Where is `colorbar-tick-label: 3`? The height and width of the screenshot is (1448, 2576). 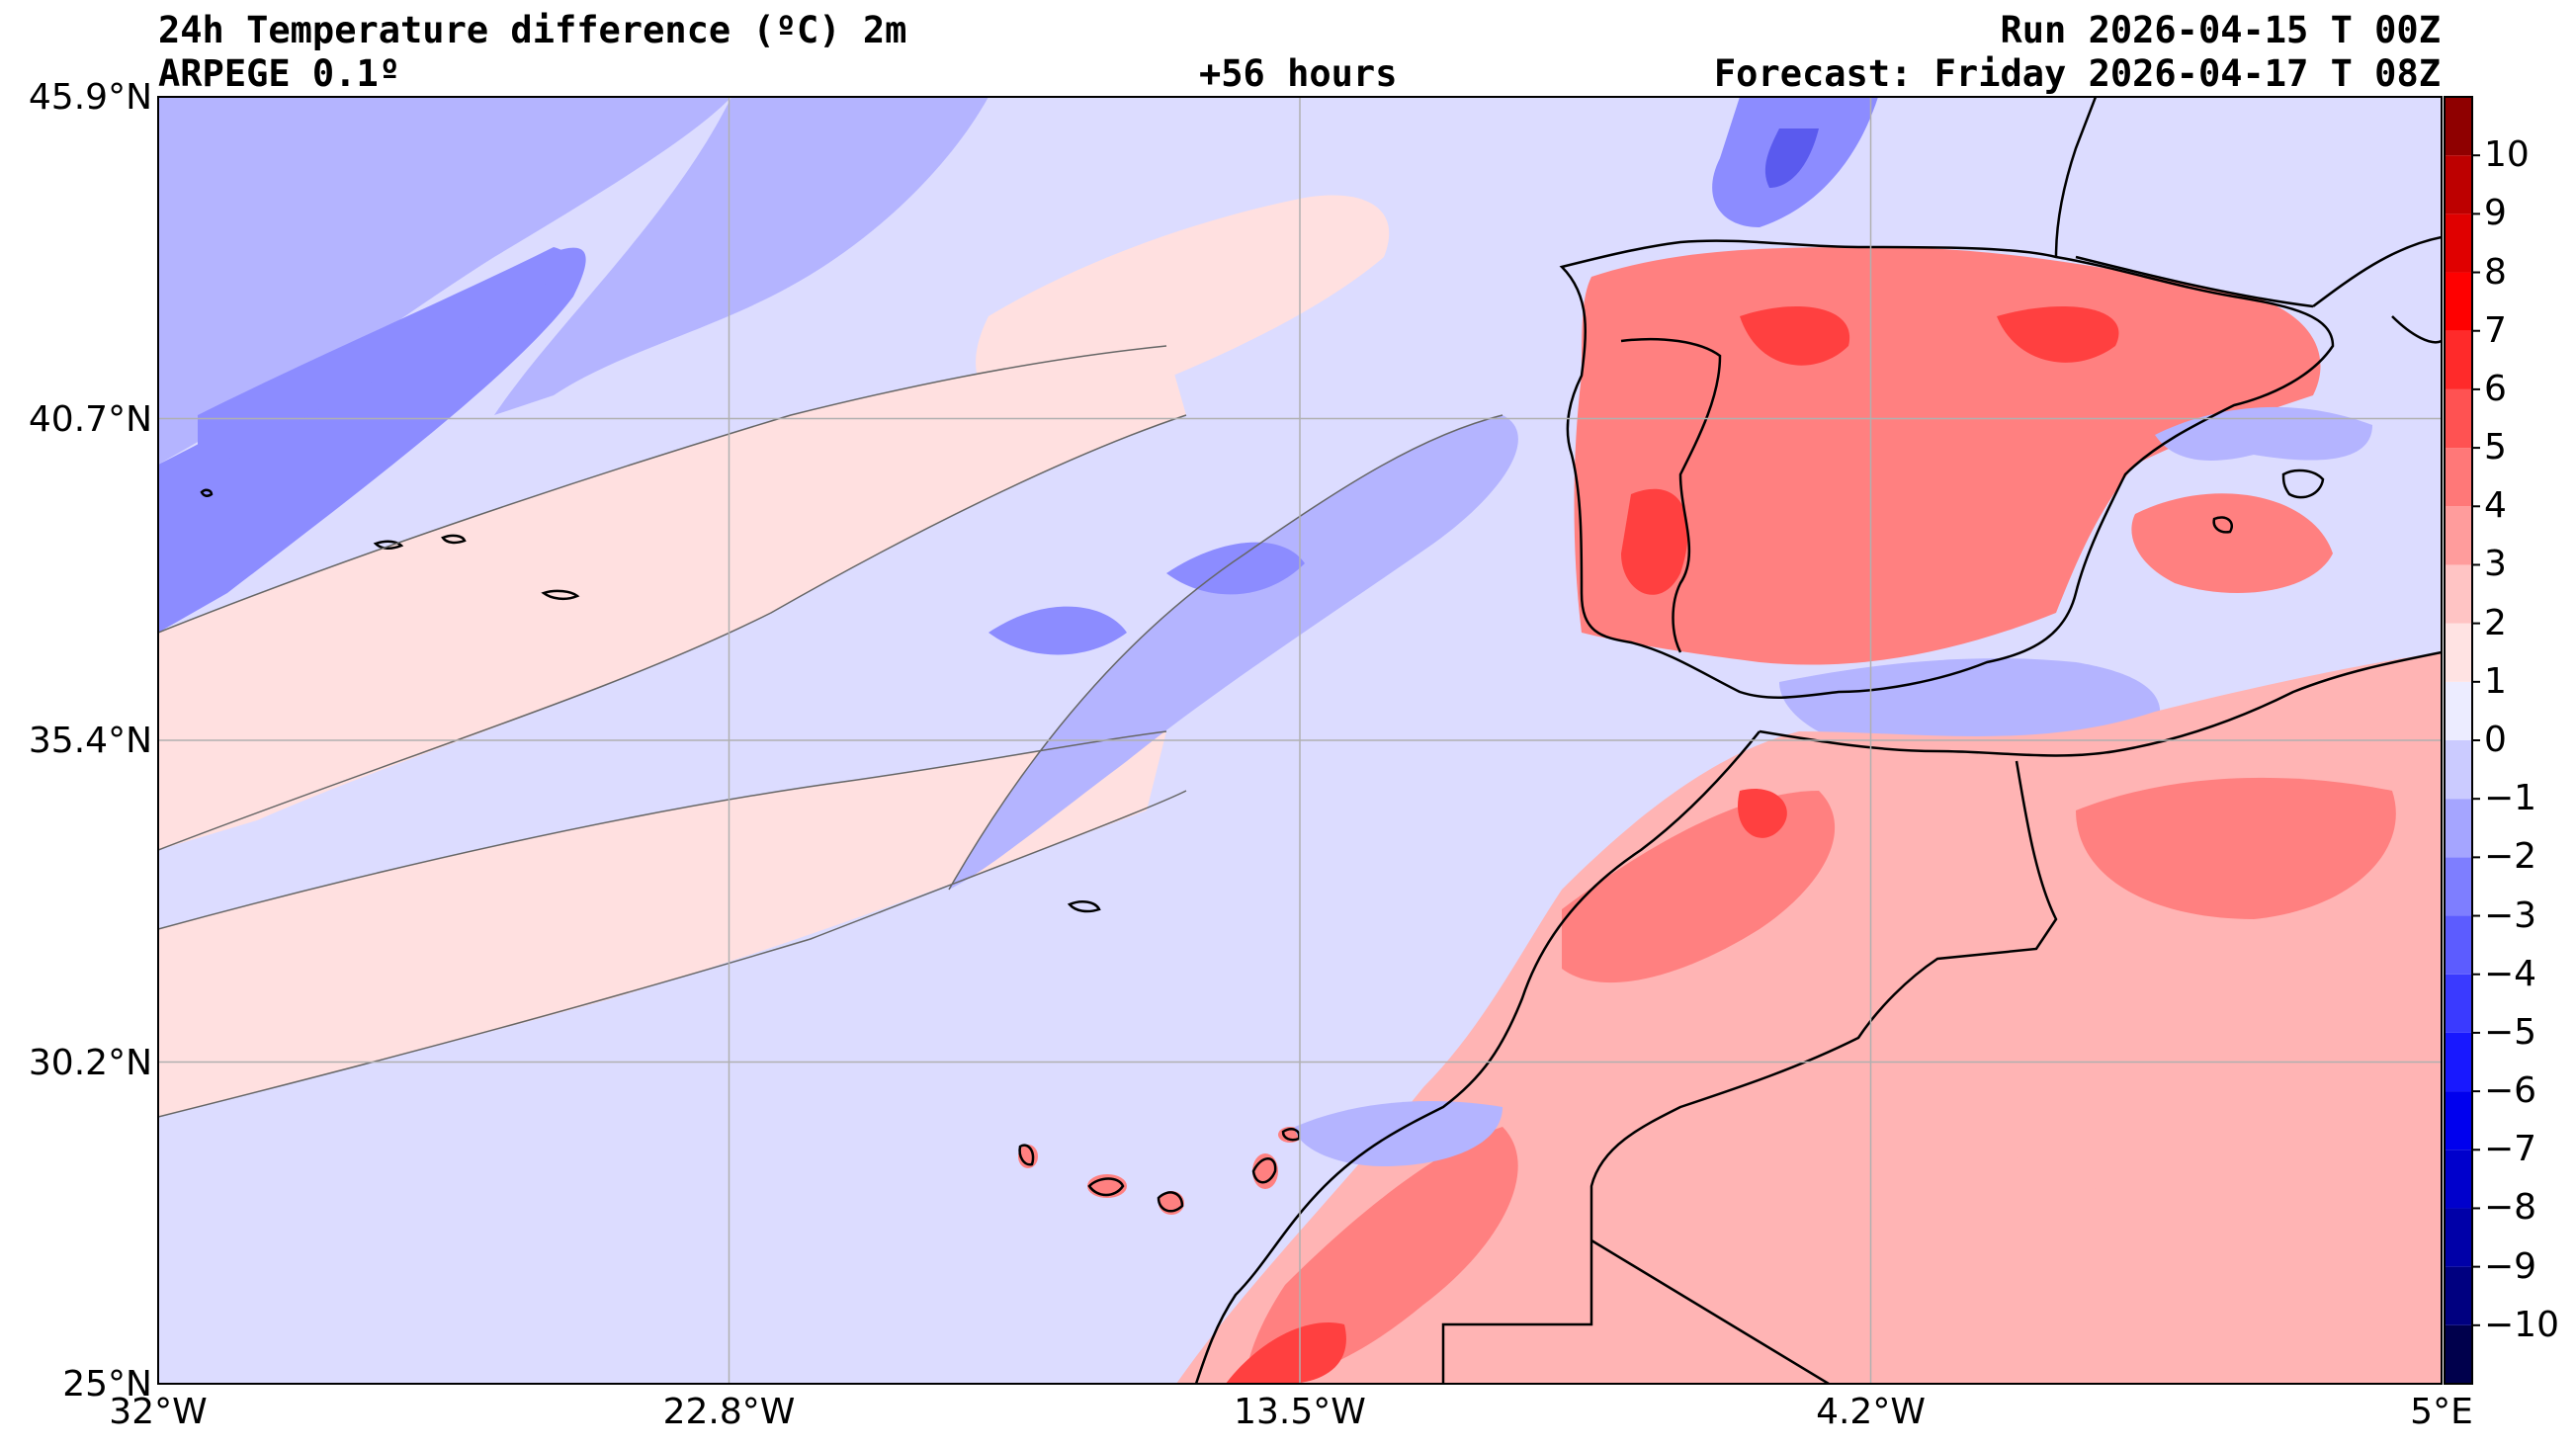
colorbar-tick-label: 3 is located at coordinates (2495, 564).